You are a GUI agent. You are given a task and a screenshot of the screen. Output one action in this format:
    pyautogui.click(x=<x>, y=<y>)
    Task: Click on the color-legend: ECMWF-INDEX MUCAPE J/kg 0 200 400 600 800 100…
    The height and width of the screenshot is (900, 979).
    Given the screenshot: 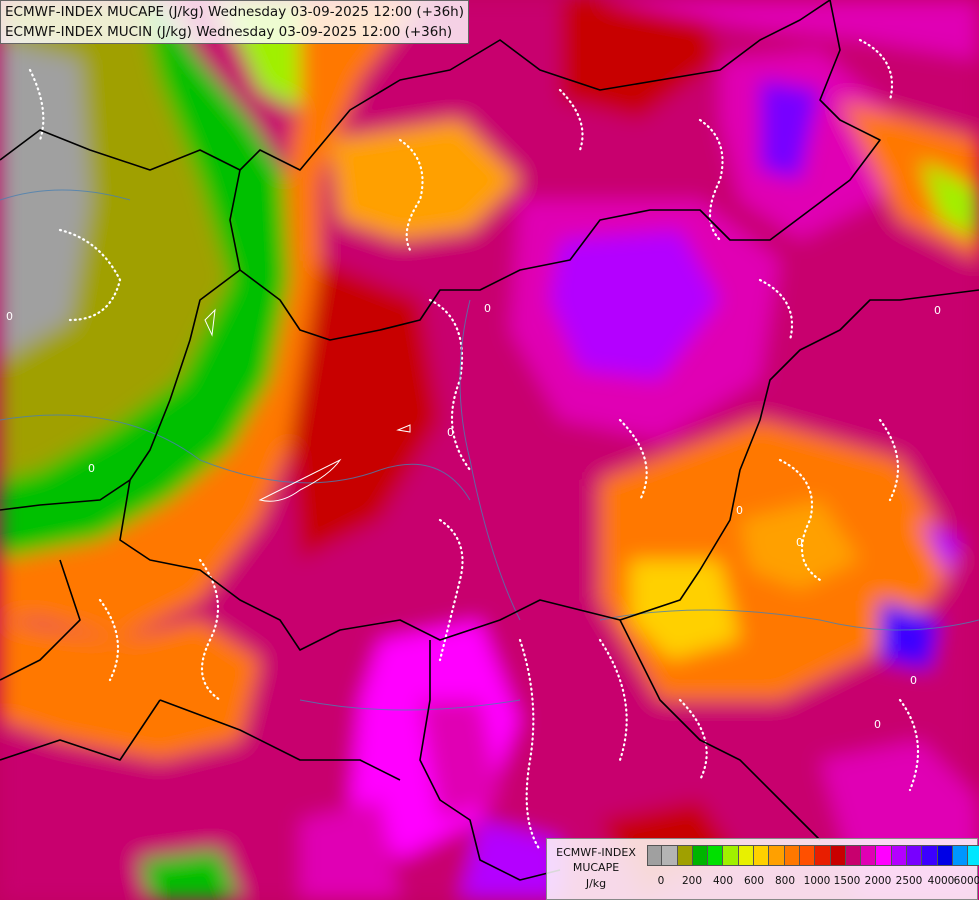 What is the action you would take?
    pyautogui.click(x=762, y=869)
    